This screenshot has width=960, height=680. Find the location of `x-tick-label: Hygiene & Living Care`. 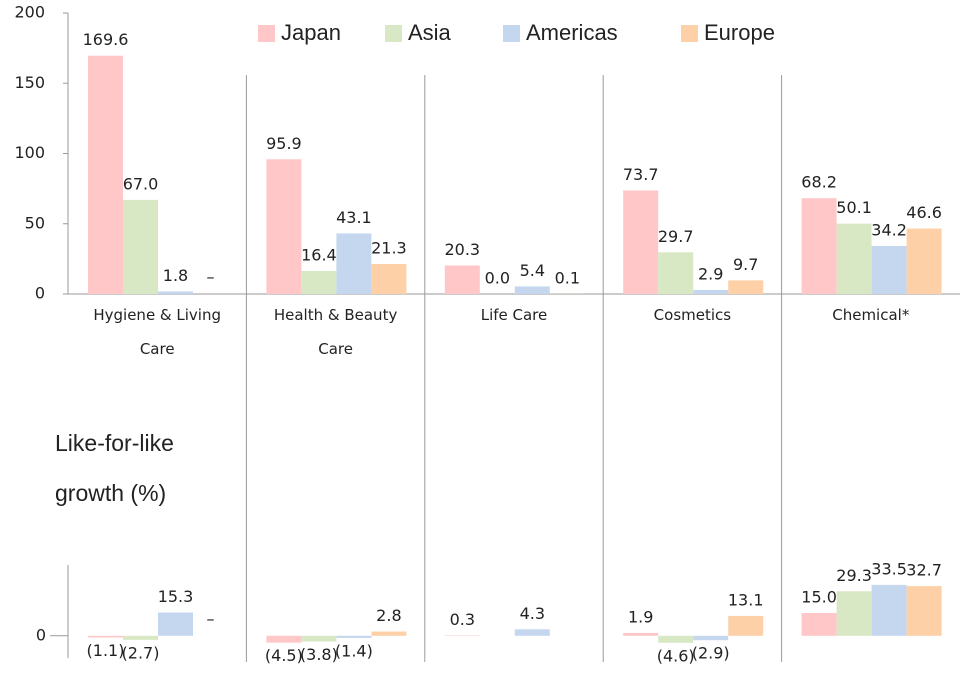

x-tick-label: Hygiene & Living Care is located at coordinates (157, 332).